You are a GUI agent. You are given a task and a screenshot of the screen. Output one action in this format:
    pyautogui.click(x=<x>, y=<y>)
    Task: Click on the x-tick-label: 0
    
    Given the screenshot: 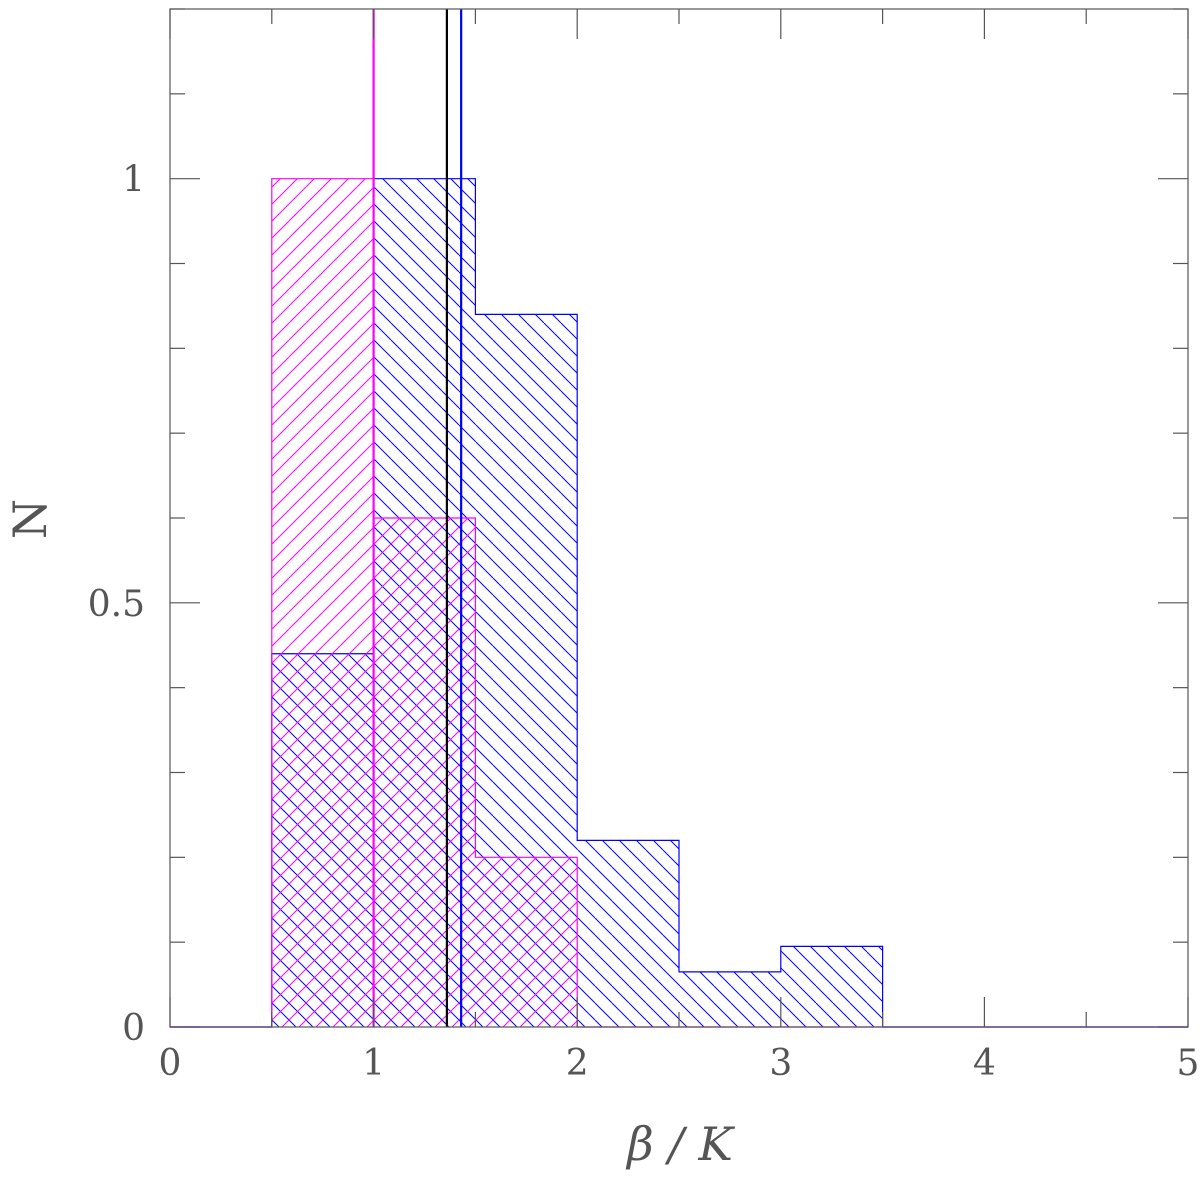 What is the action you would take?
    pyautogui.click(x=170, y=1063)
    